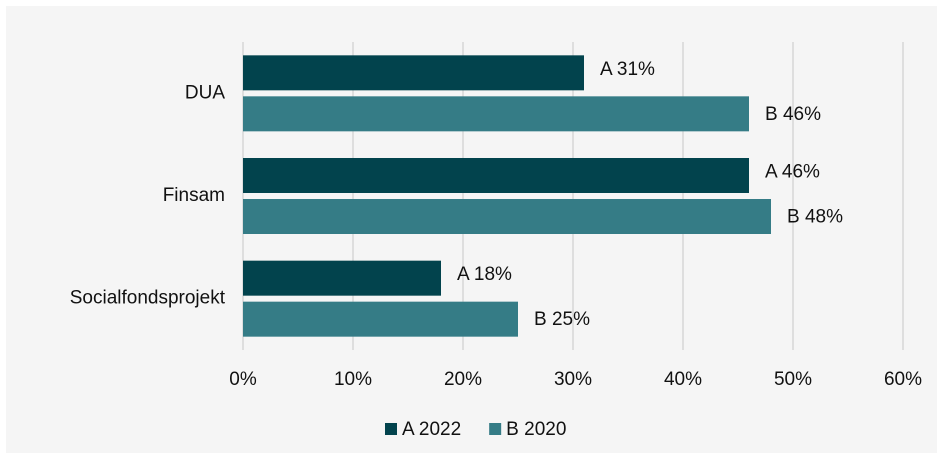 The image size is (943, 459). What do you see at coordinates (793, 379) in the screenshot?
I see `x-tick-label: 50%` at bounding box center [793, 379].